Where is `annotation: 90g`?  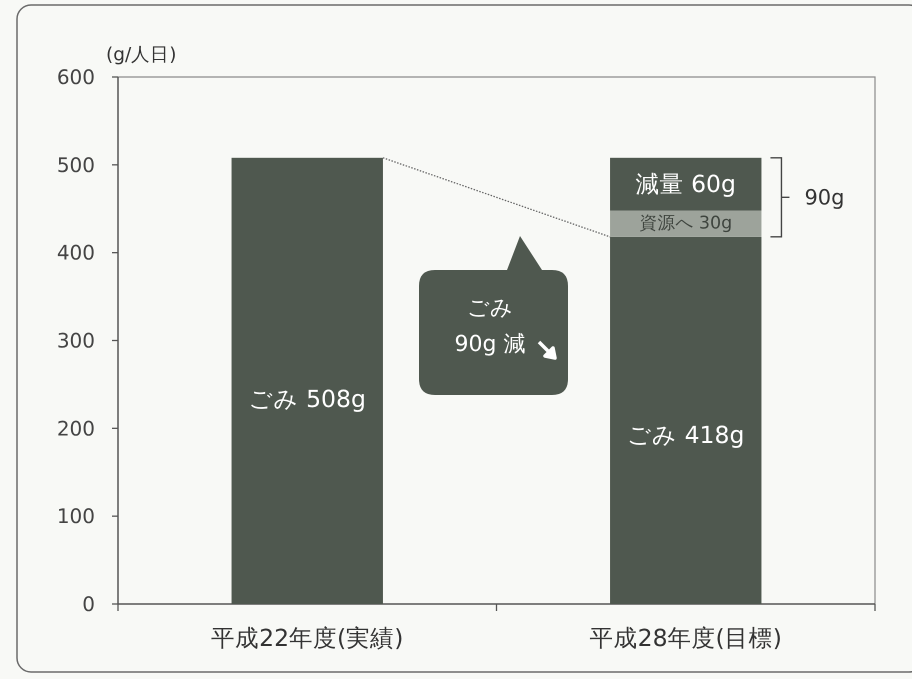
annotation: 90g is located at coordinates (824, 197).